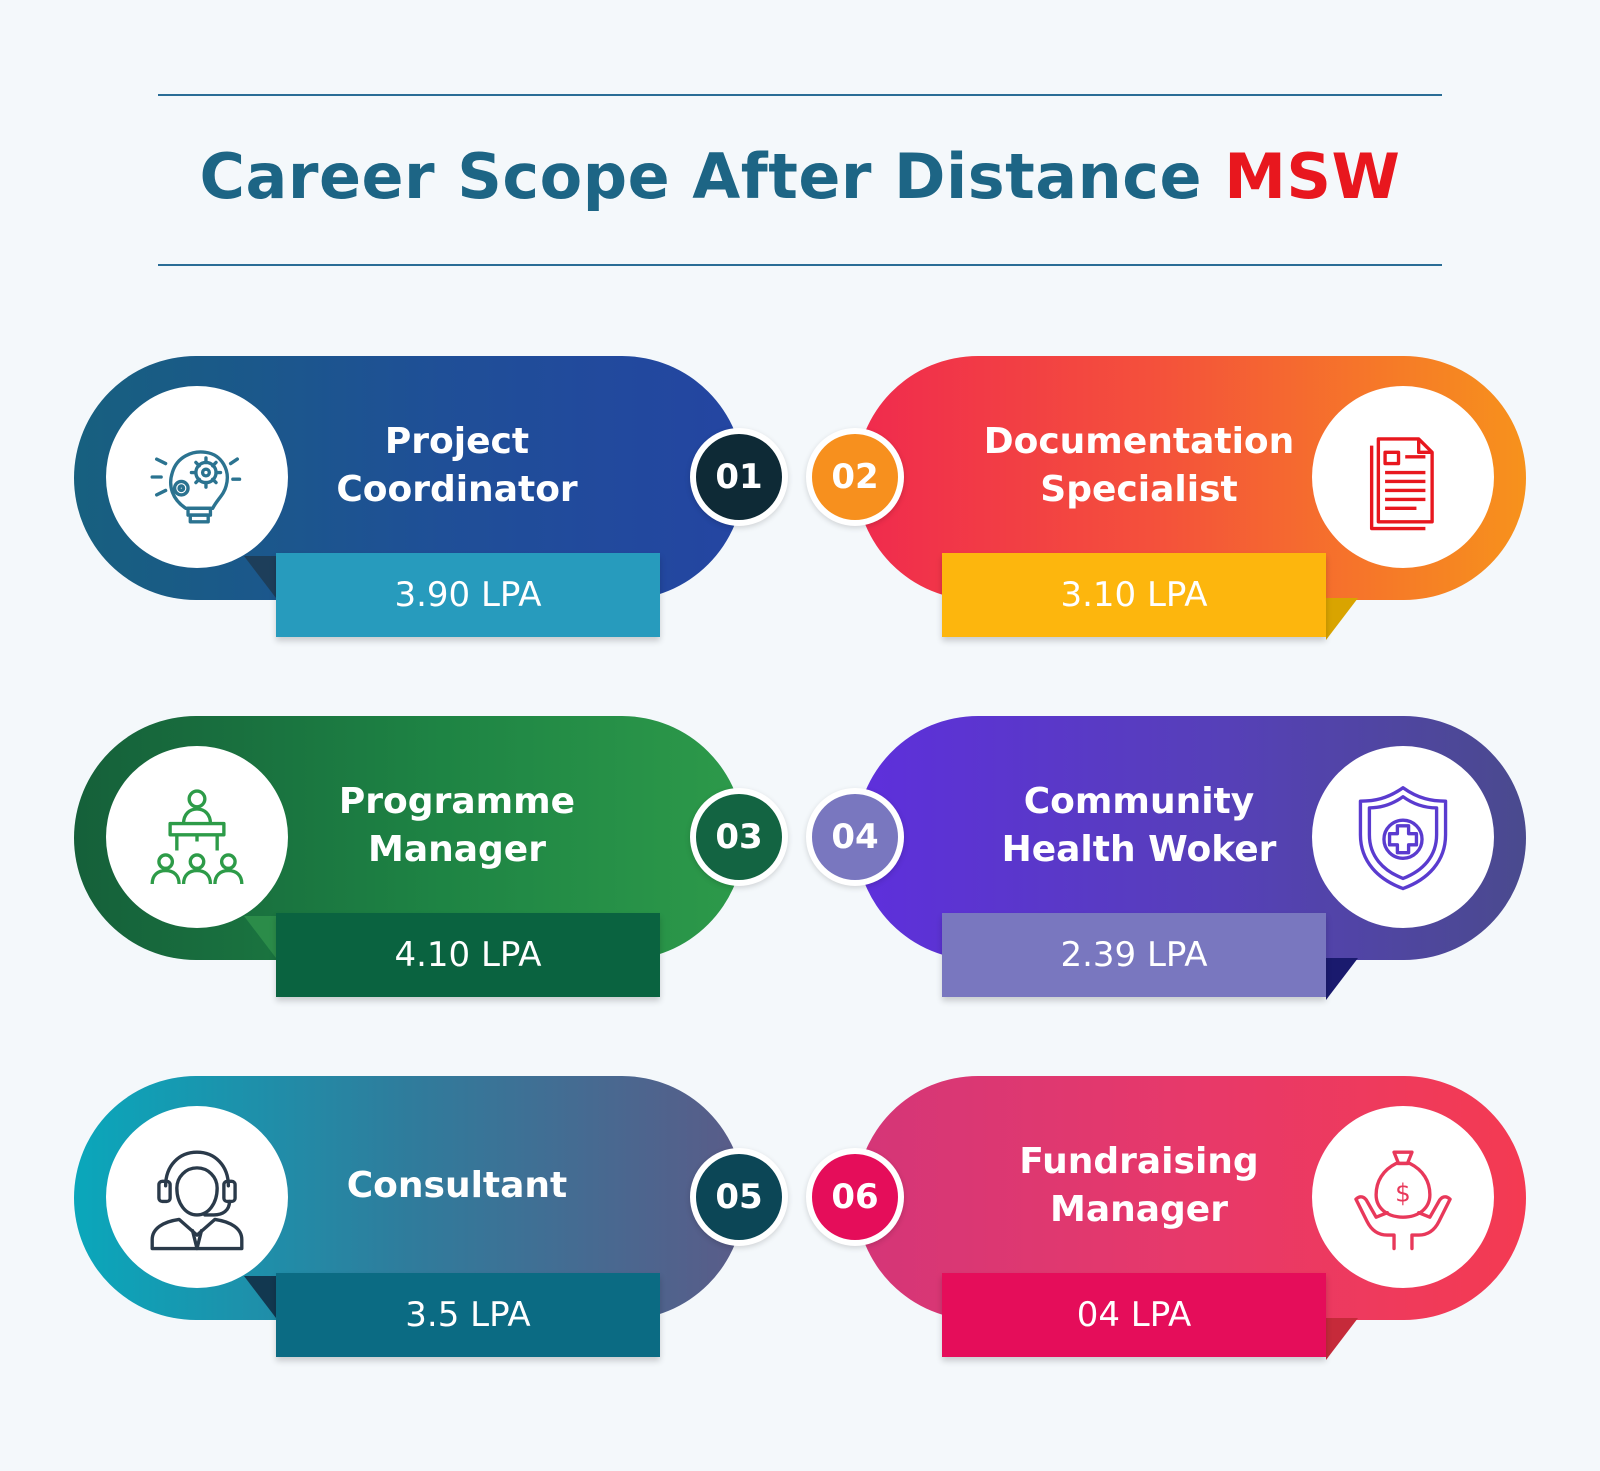 The image size is (1600, 1471). I want to click on salary-badge: 4.10 LPA, so click(468, 955).